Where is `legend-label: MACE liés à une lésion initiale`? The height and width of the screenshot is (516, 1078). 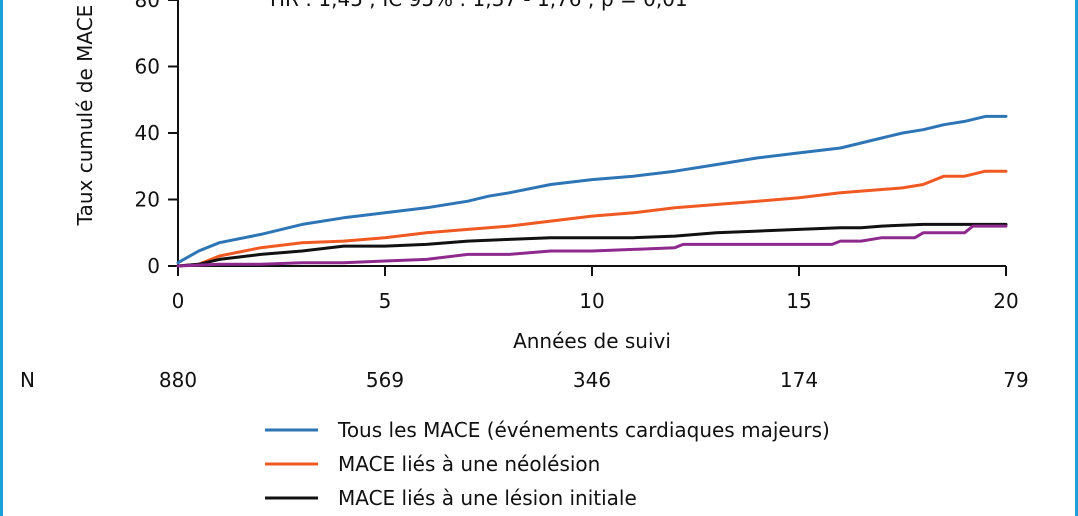 legend-label: MACE liés à une lésion initiale is located at coordinates (487, 498).